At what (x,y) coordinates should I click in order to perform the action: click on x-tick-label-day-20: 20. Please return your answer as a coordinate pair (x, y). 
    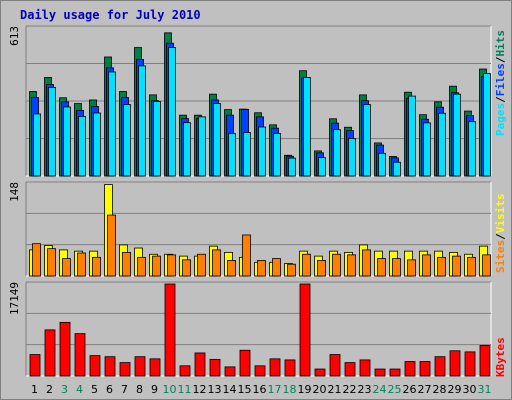
    Looking at the image, I should click on (320, 389).